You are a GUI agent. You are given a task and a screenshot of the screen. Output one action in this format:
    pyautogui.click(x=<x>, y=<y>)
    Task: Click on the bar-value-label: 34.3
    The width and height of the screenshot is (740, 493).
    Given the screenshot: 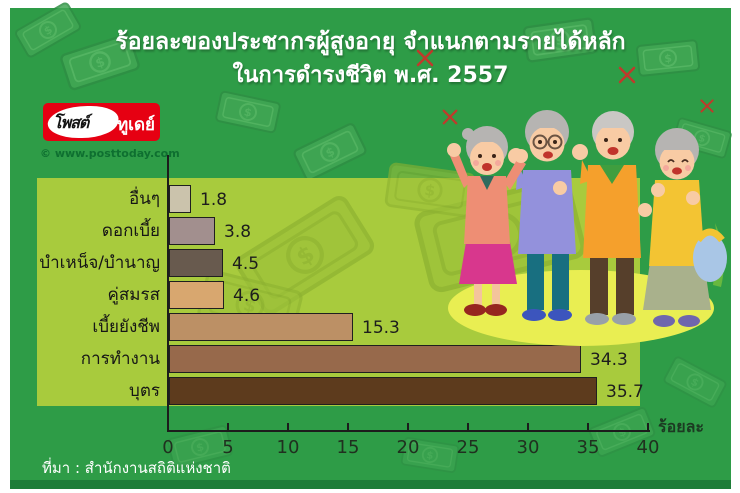 What is the action you would take?
    pyautogui.click(x=609, y=360)
    